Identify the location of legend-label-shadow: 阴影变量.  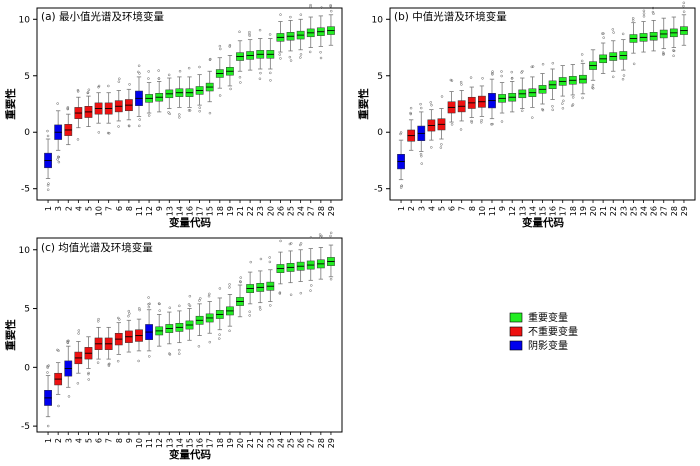
(548, 345).